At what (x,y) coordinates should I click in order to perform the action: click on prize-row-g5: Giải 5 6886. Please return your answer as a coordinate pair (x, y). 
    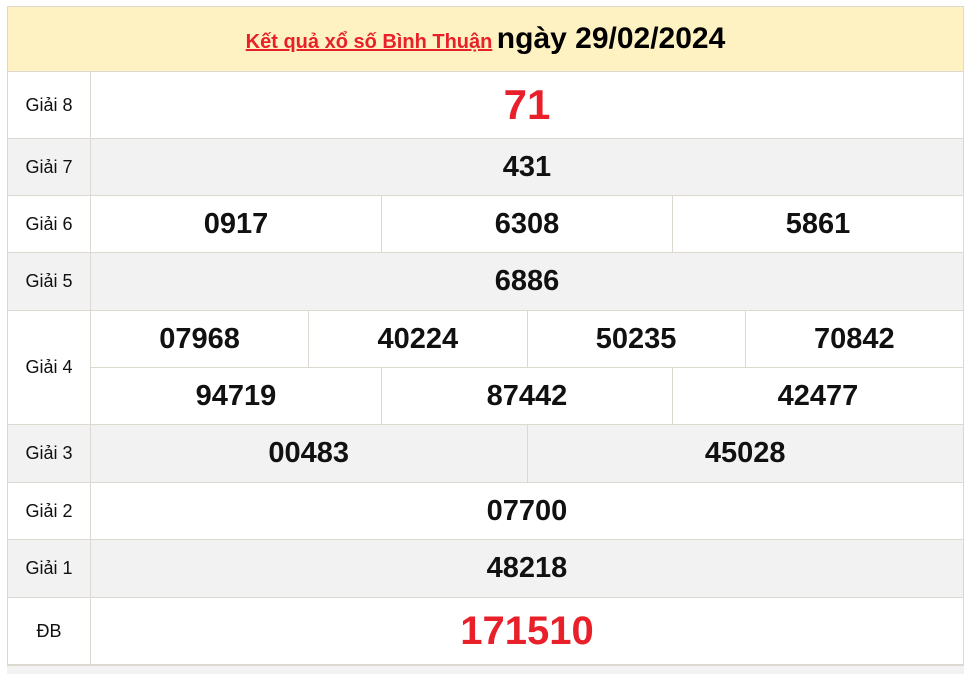
    Looking at the image, I should click on (485, 281).